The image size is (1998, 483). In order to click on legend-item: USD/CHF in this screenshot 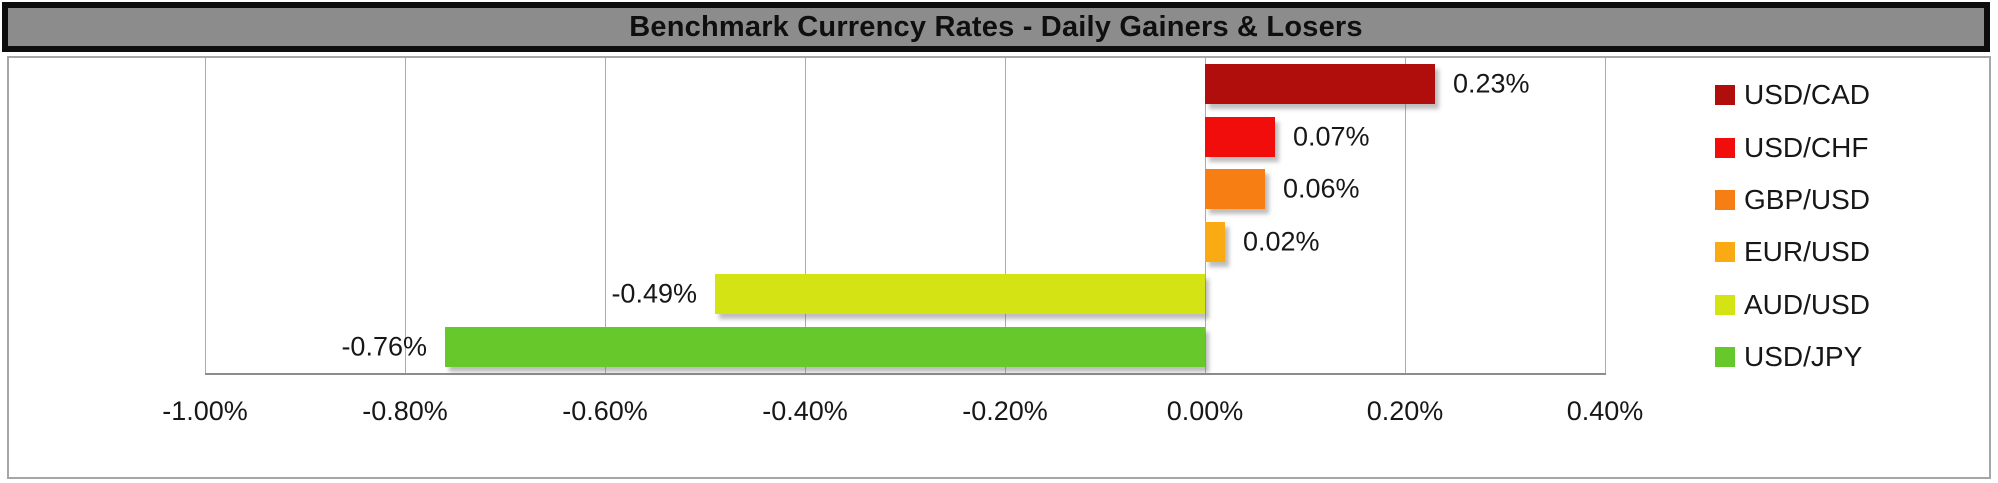, I will do `click(1792, 147)`.